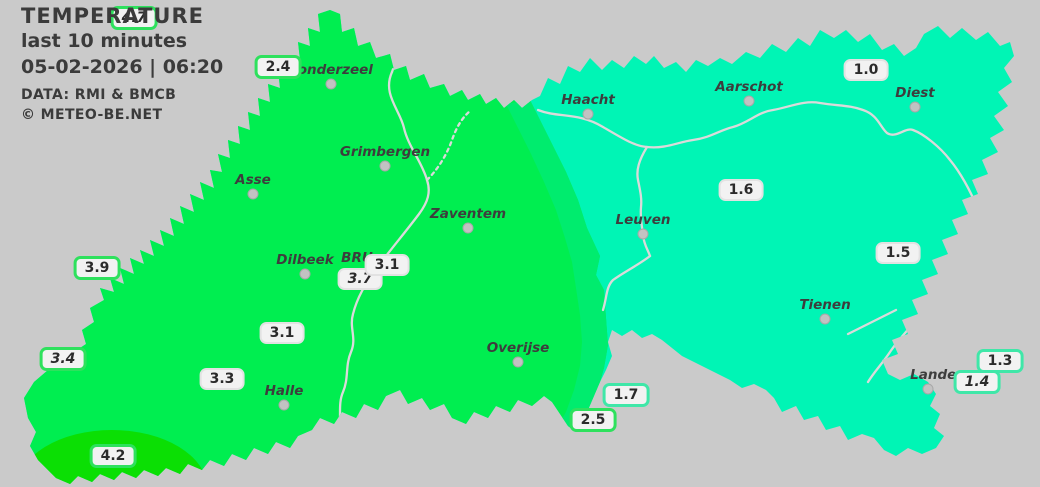 The image size is (1040, 487). Describe the element at coordinates (915, 93) in the screenshot. I see `city-label-diest: Diest` at that location.